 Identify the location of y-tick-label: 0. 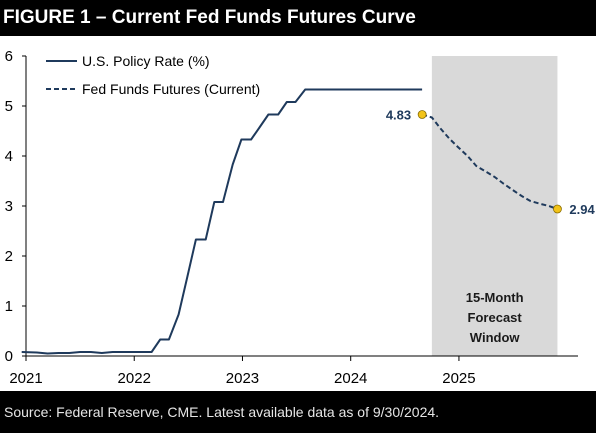
(9, 356).